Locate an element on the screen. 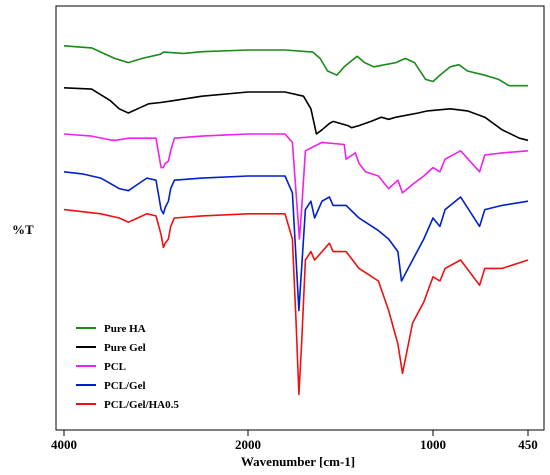  legend-label-4: PCL/Gel is located at coordinates (125, 386).